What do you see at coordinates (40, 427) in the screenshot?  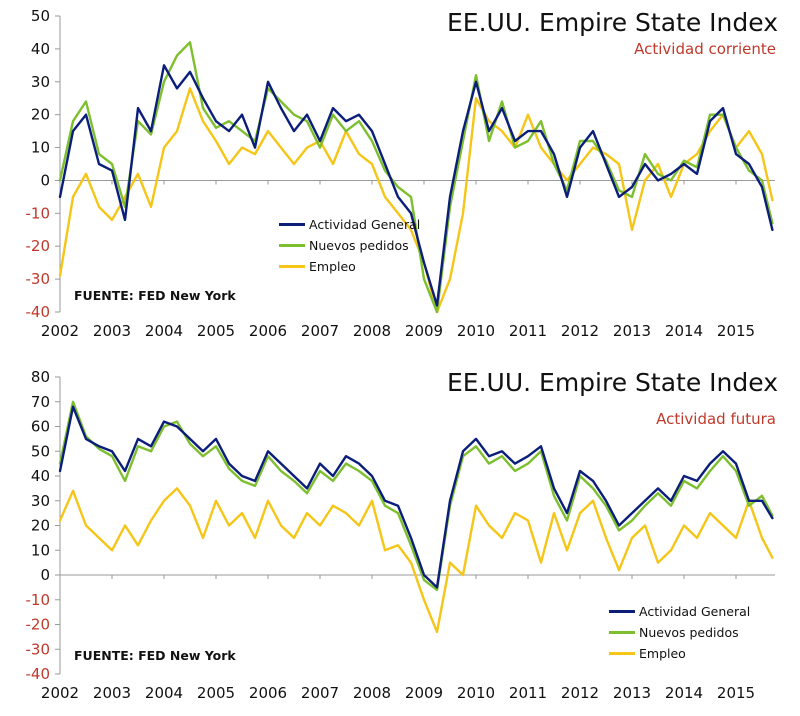 I see `y-tick-label: 60` at bounding box center [40, 427].